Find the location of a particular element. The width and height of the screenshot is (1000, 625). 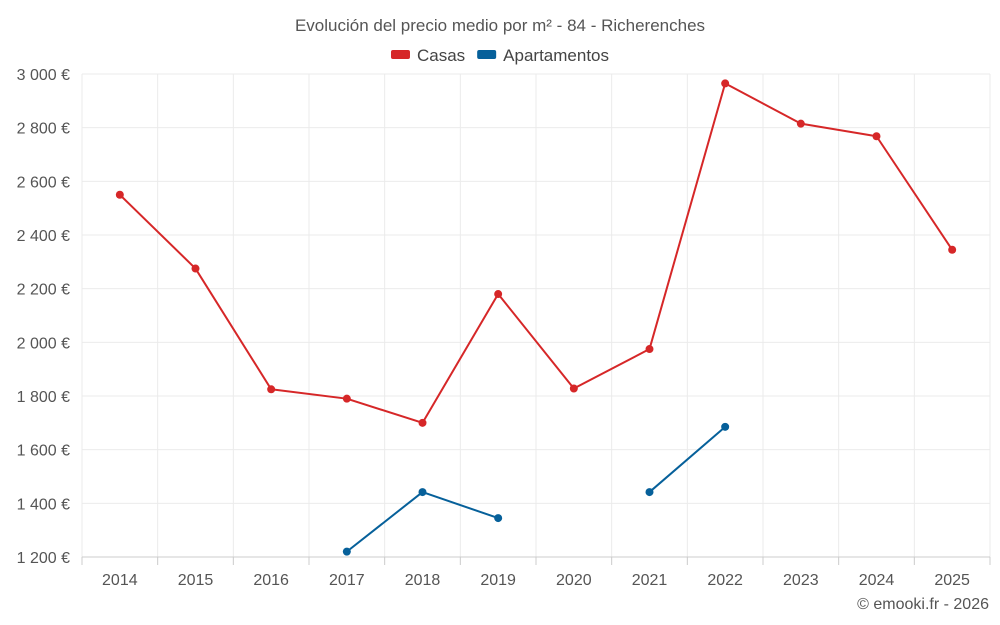

x-tick-label: 2023 is located at coordinates (801, 580).